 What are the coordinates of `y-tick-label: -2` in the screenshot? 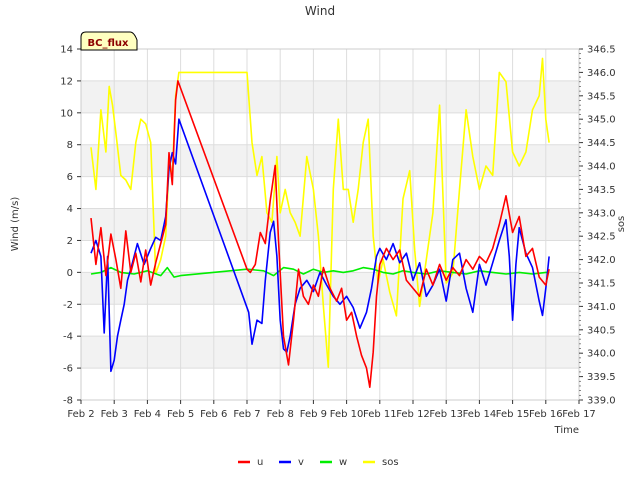 It's located at (68, 305).